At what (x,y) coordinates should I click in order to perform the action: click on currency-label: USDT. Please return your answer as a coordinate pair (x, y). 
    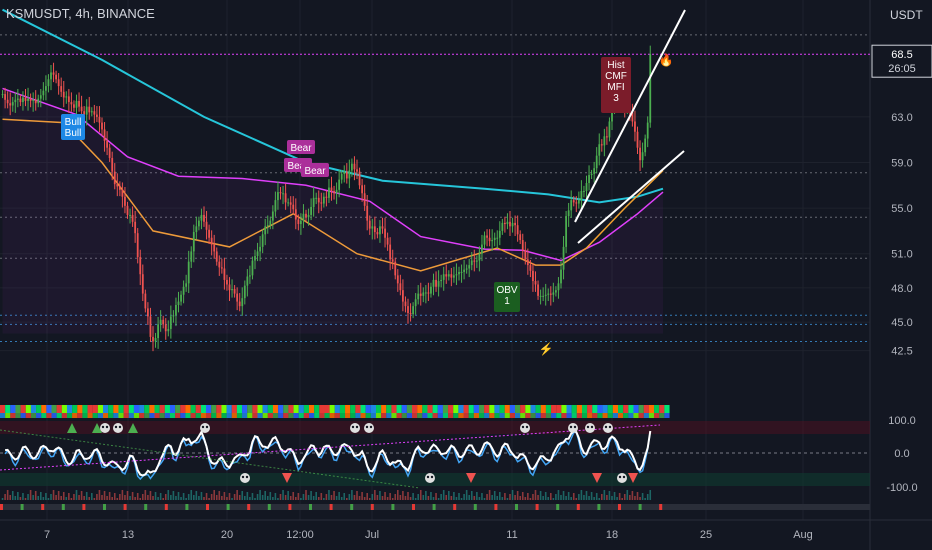
    Looking at the image, I should click on (906, 15).